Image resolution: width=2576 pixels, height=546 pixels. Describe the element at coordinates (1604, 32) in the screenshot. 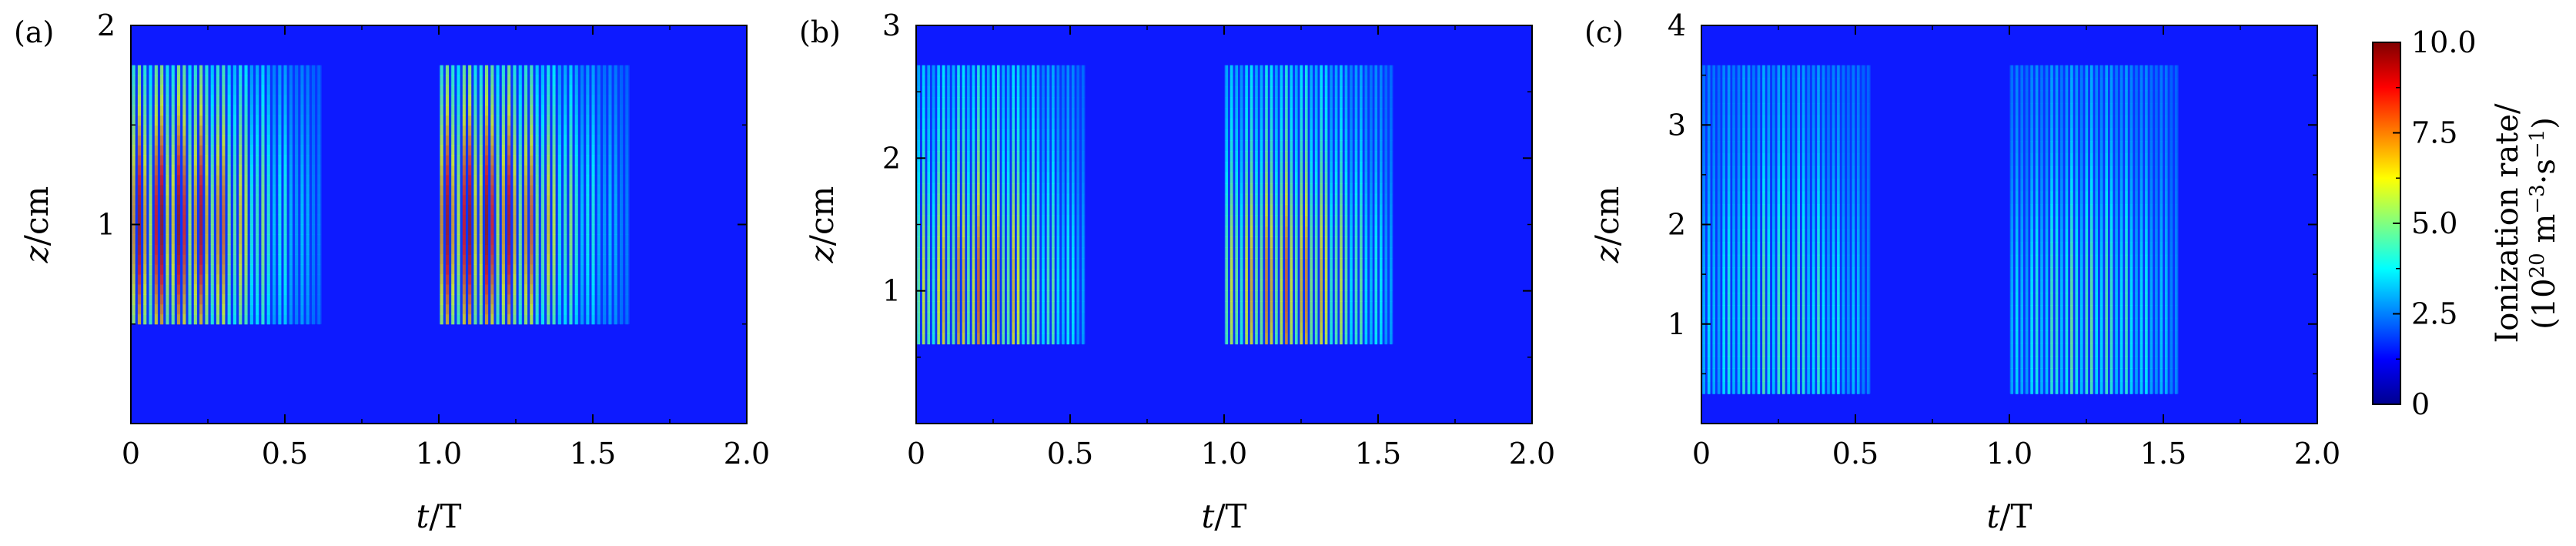

I see `panel-label: (c)` at that location.